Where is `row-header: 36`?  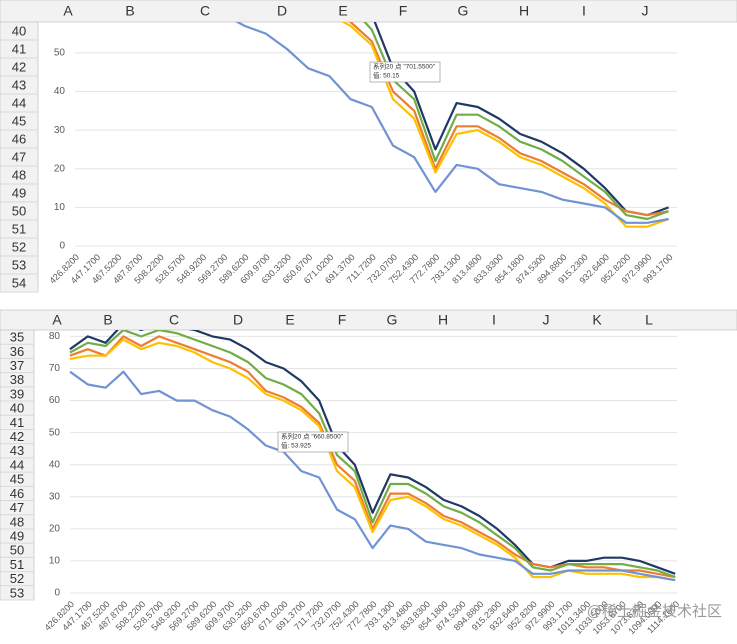 row-header: 36 is located at coordinates (17, 351).